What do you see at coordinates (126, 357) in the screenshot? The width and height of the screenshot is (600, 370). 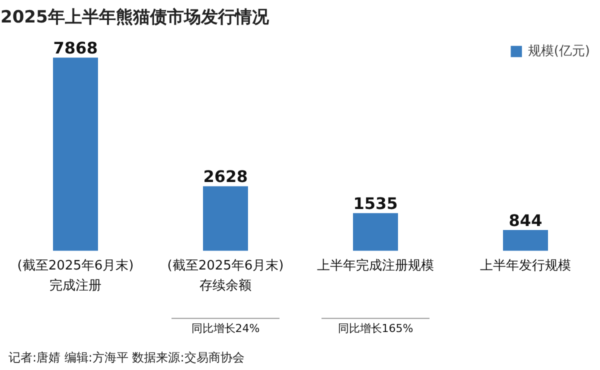 I see `text: 记者:唐婧 编辑:方海平 数据来源:交易商协会` at bounding box center [126, 357].